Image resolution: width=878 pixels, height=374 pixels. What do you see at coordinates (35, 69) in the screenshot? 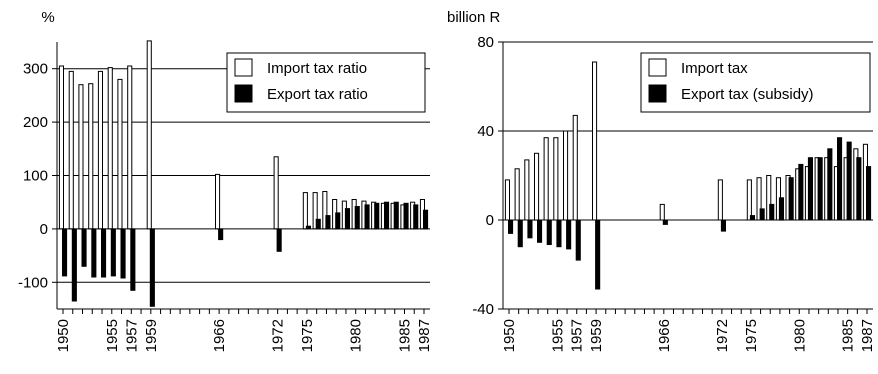
I see `y-tick-label: 300` at bounding box center [35, 69].